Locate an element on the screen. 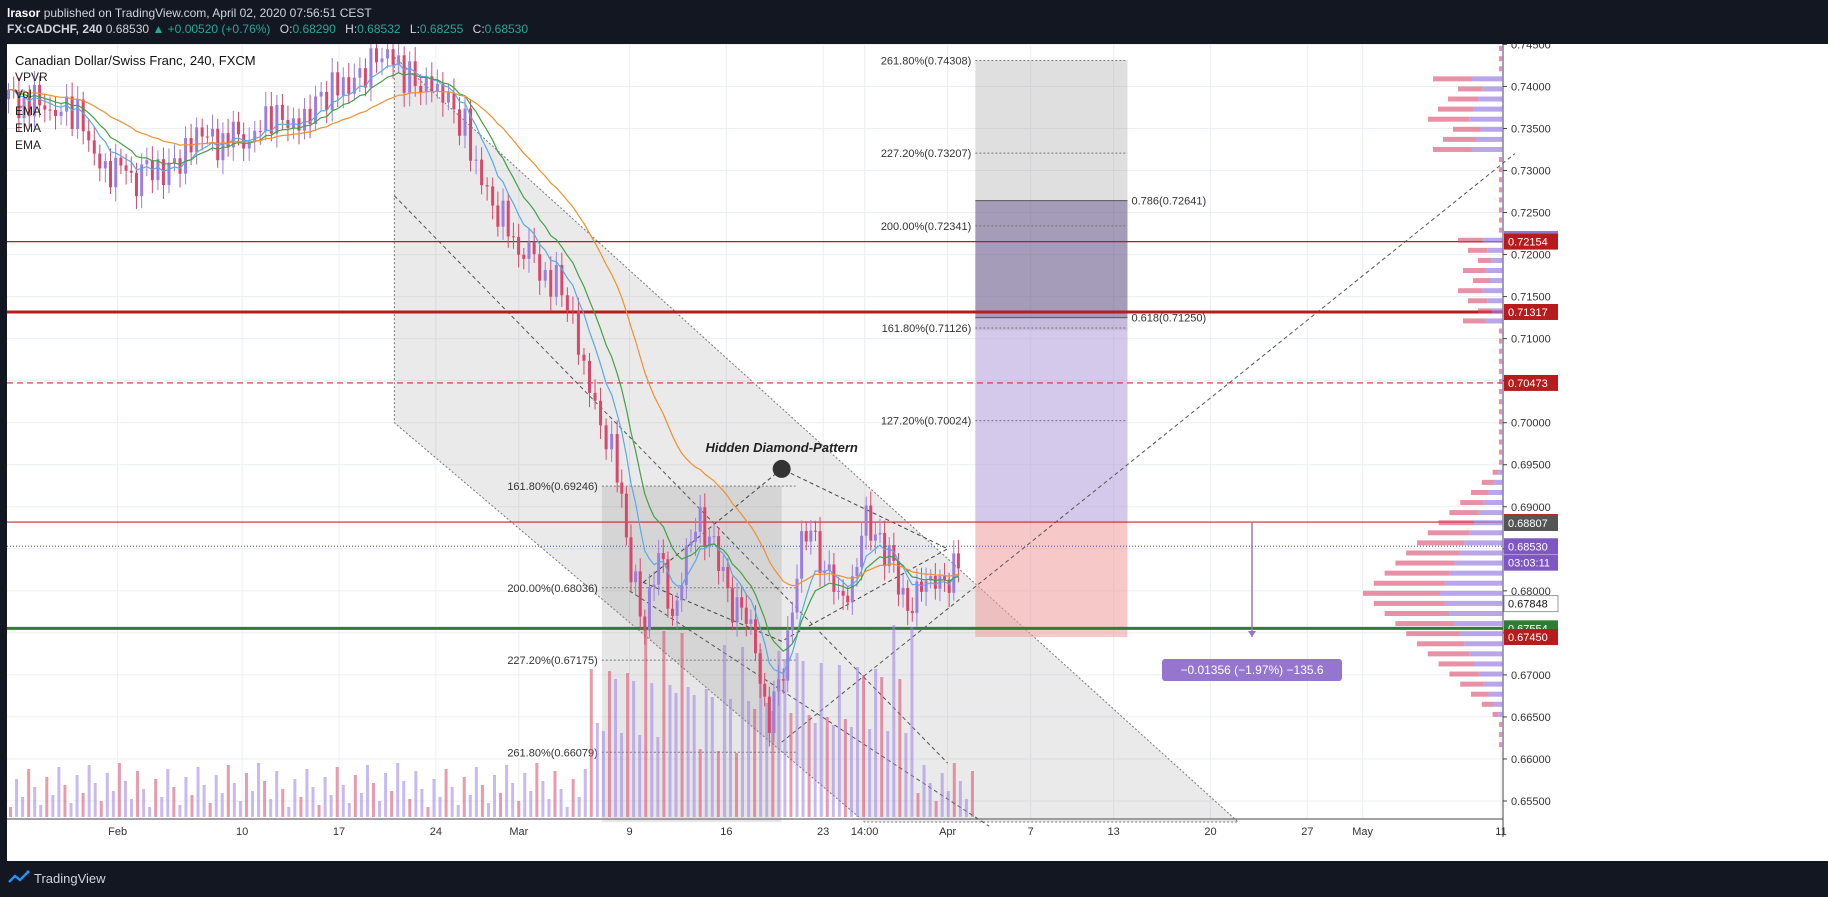 The image size is (1828, 897). fib-left-label: 161.80%(0.69246) is located at coordinates (552, 487).